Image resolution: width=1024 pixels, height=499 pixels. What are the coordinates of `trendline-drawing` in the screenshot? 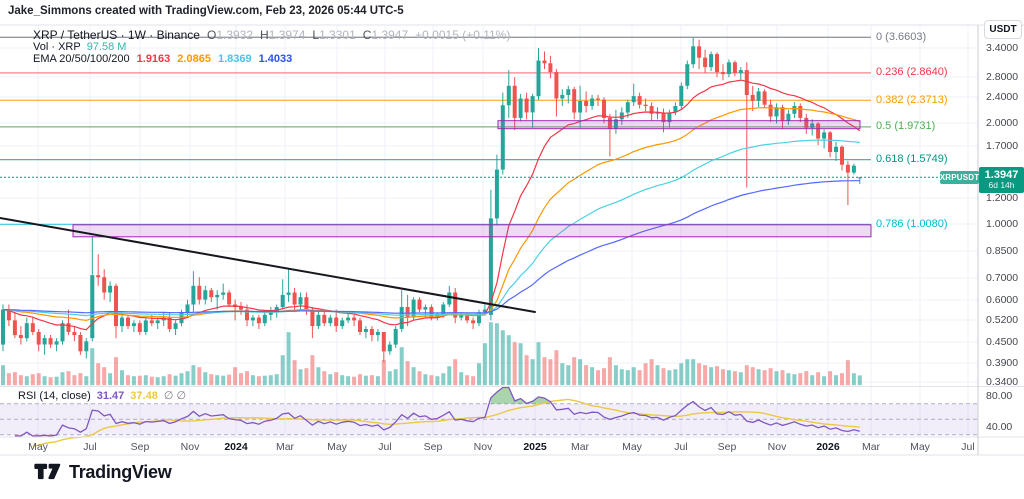 It's located at (268, 265).